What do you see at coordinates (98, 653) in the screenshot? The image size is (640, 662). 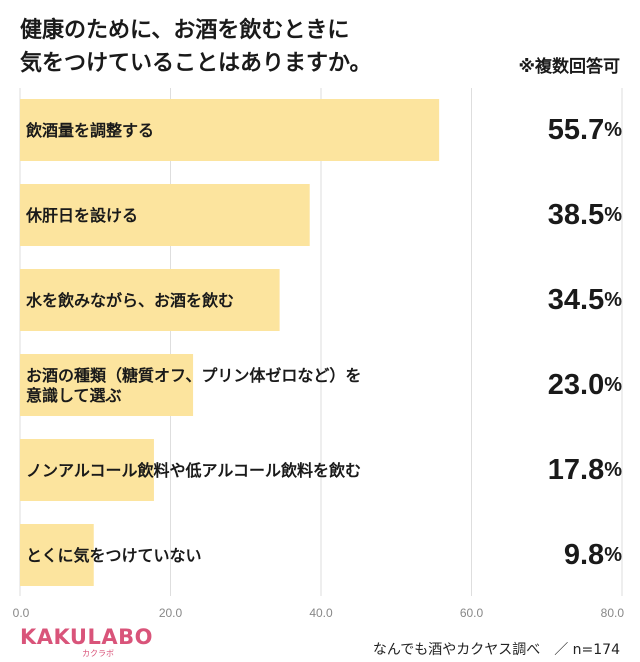 I see `logo-subtext: カクラボ` at bounding box center [98, 653].